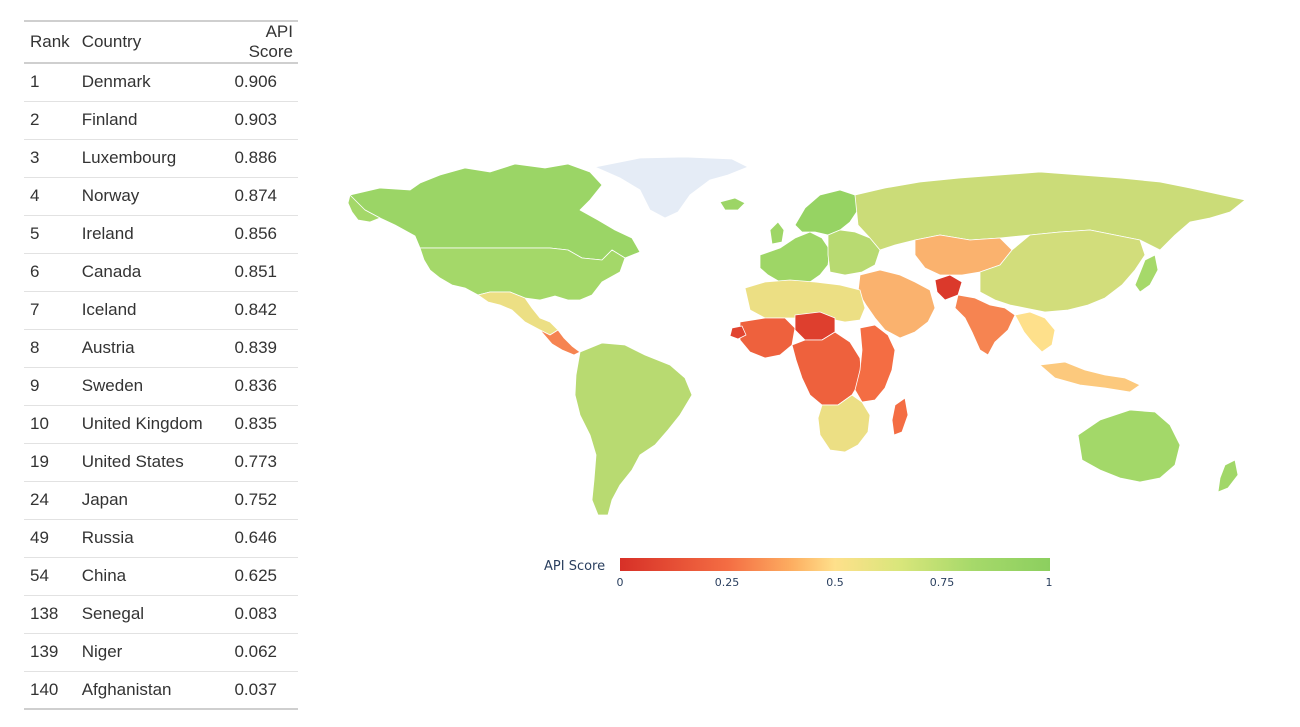 The image size is (1300, 727). What do you see at coordinates (35, 82) in the screenshot?
I see `cell-rank: 1` at bounding box center [35, 82].